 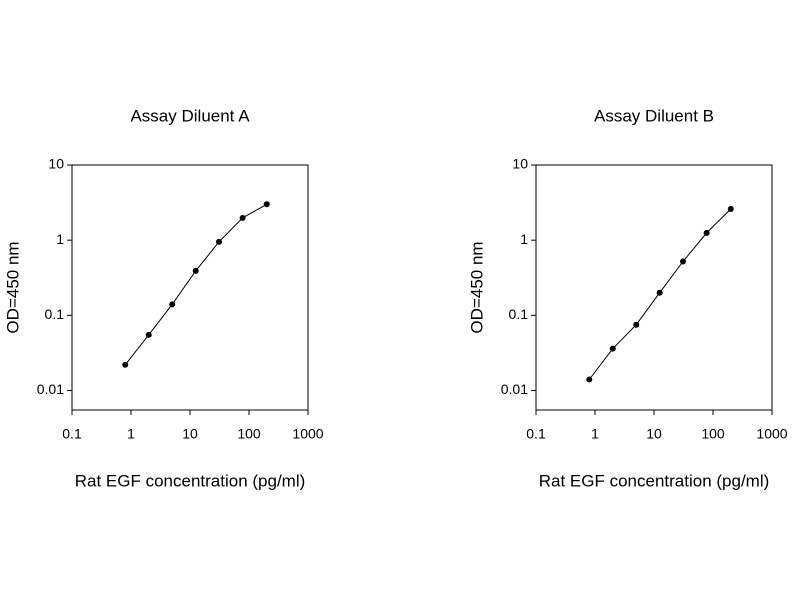 What do you see at coordinates (196, 284) in the screenshot?
I see `data-line` at bounding box center [196, 284].